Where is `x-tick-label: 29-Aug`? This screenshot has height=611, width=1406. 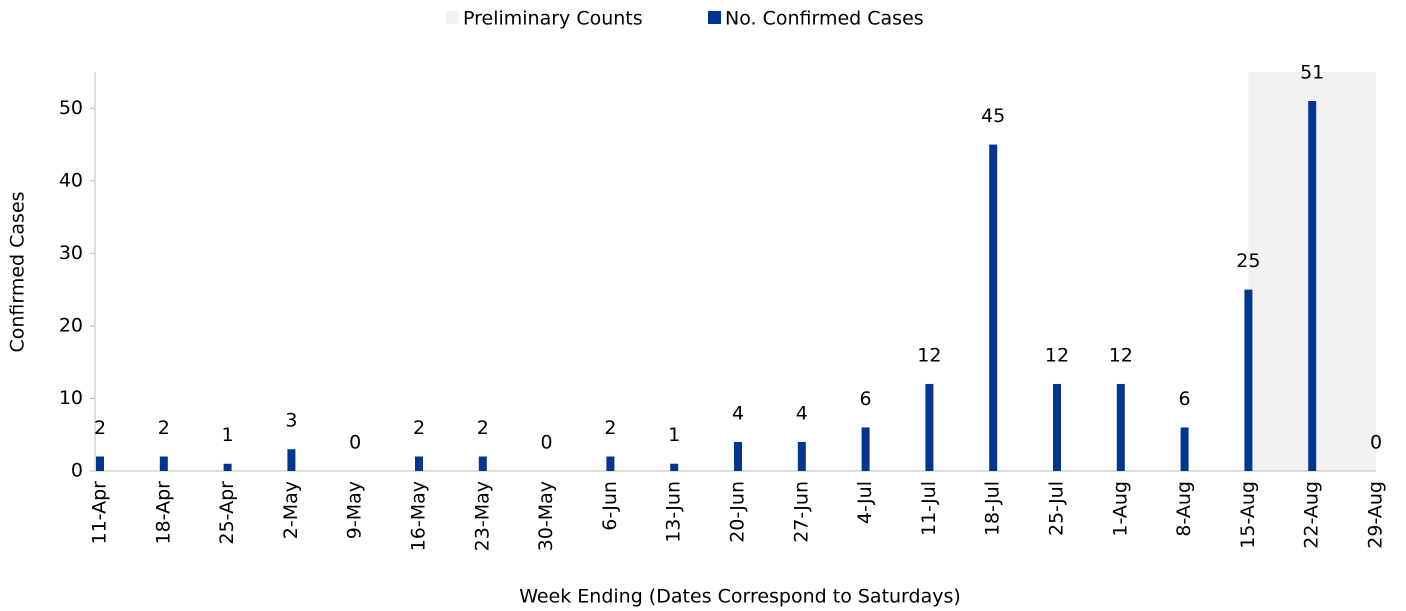
x-tick-label: 29-Aug is located at coordinates (1376, 515).